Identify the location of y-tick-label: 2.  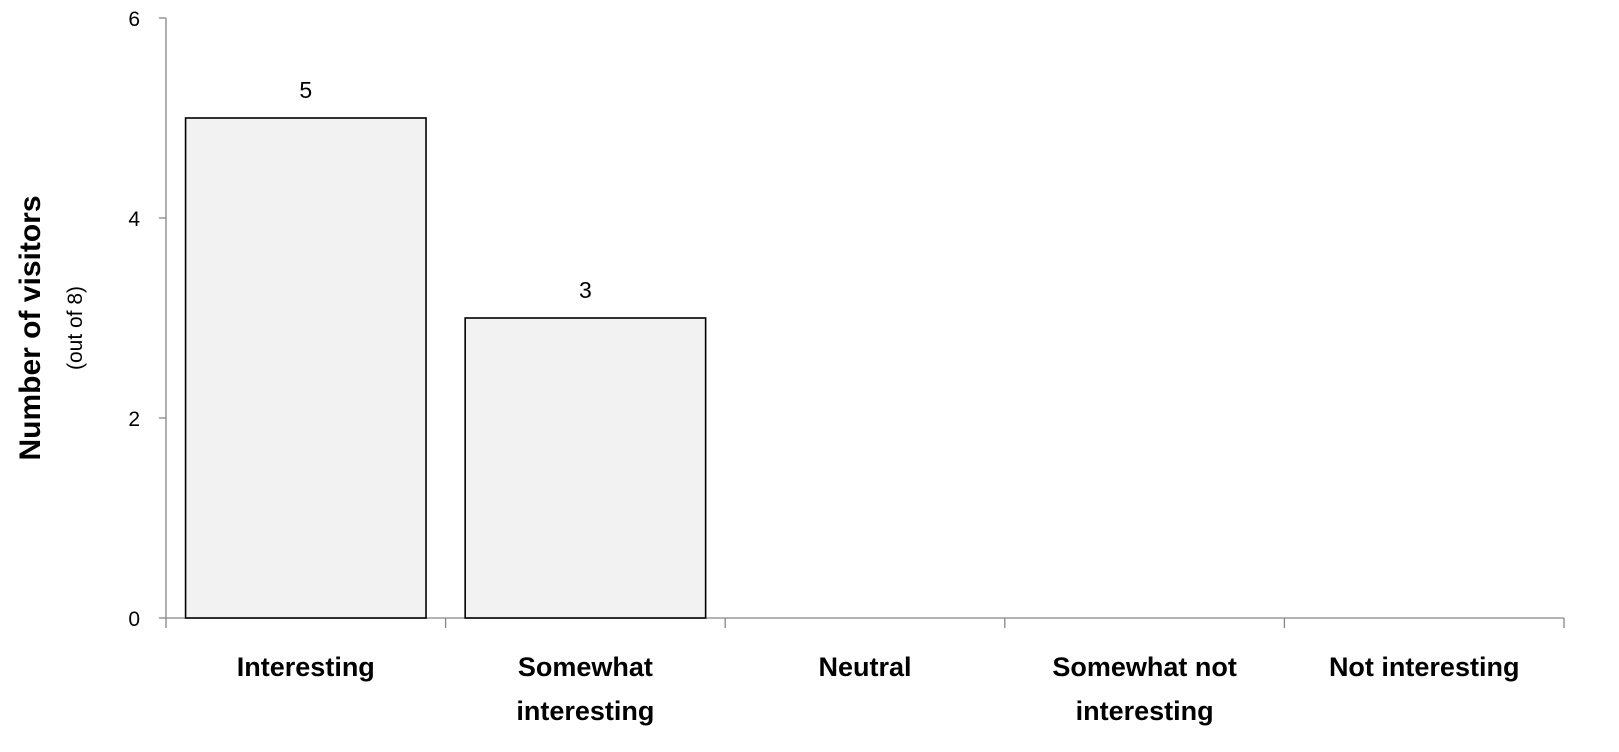
(134, 419).